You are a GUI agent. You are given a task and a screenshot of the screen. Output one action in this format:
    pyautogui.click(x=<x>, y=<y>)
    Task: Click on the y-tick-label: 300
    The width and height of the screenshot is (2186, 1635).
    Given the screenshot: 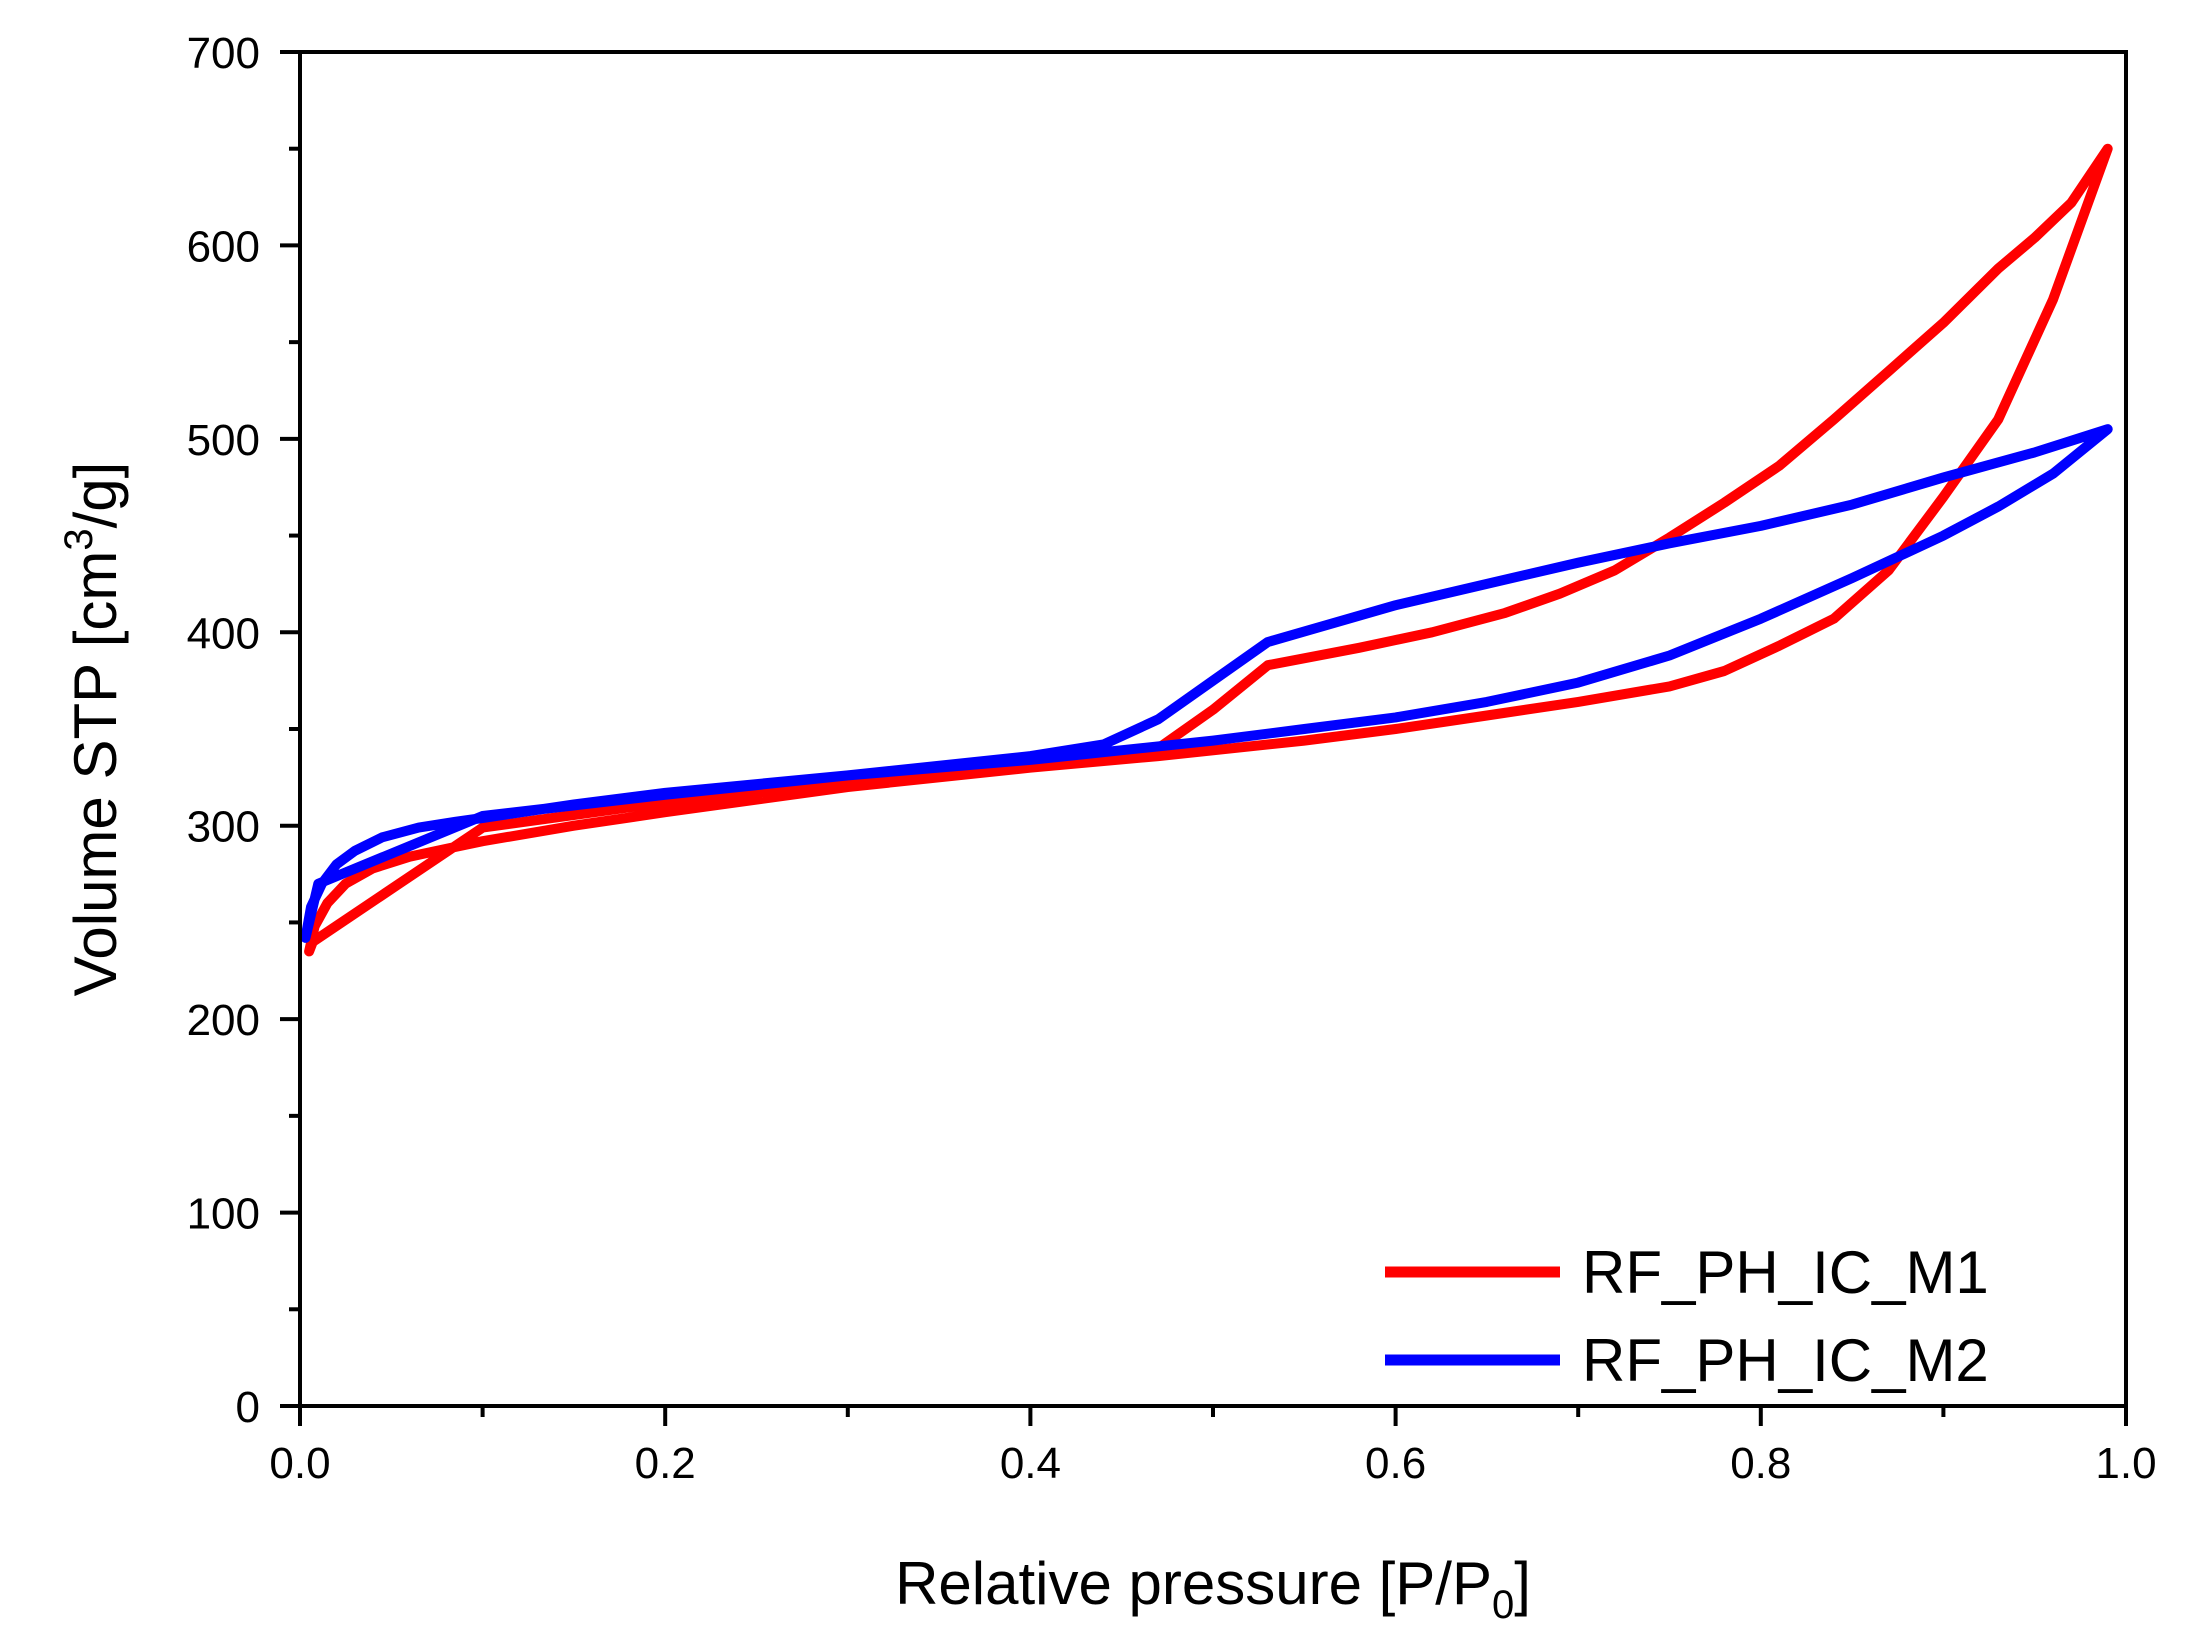 What is the action you would take?
    pyautogui.click(x=223, y=827)
    